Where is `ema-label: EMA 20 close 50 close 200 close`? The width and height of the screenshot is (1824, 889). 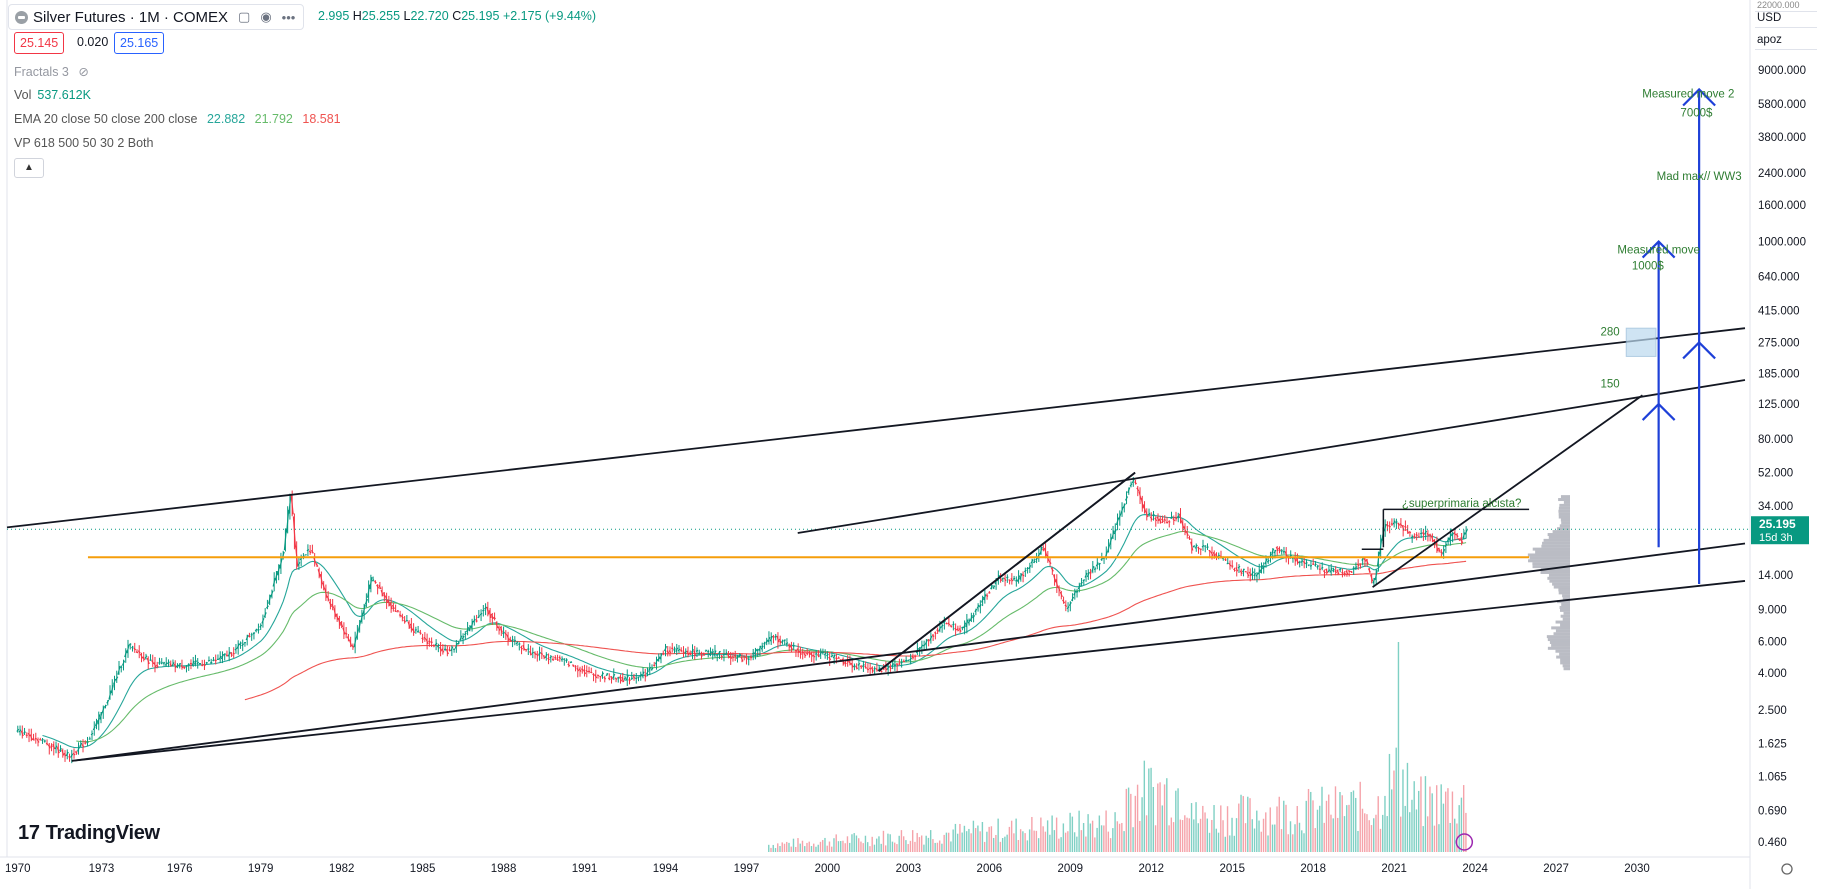 ema-label: EMA 20 close 50 close 200 close is located at coordinates (106, 119).